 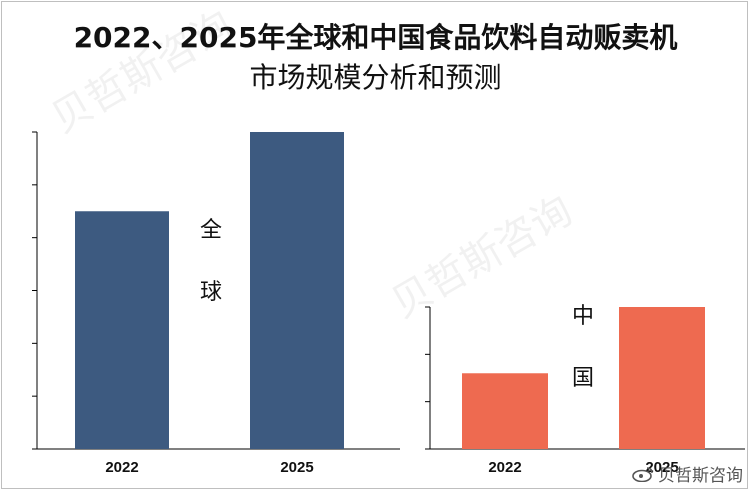 What do you see at coordinates (504, 467) in the screenshot?
I see `china-category-label: 2022` at bounding box center [504, 467].